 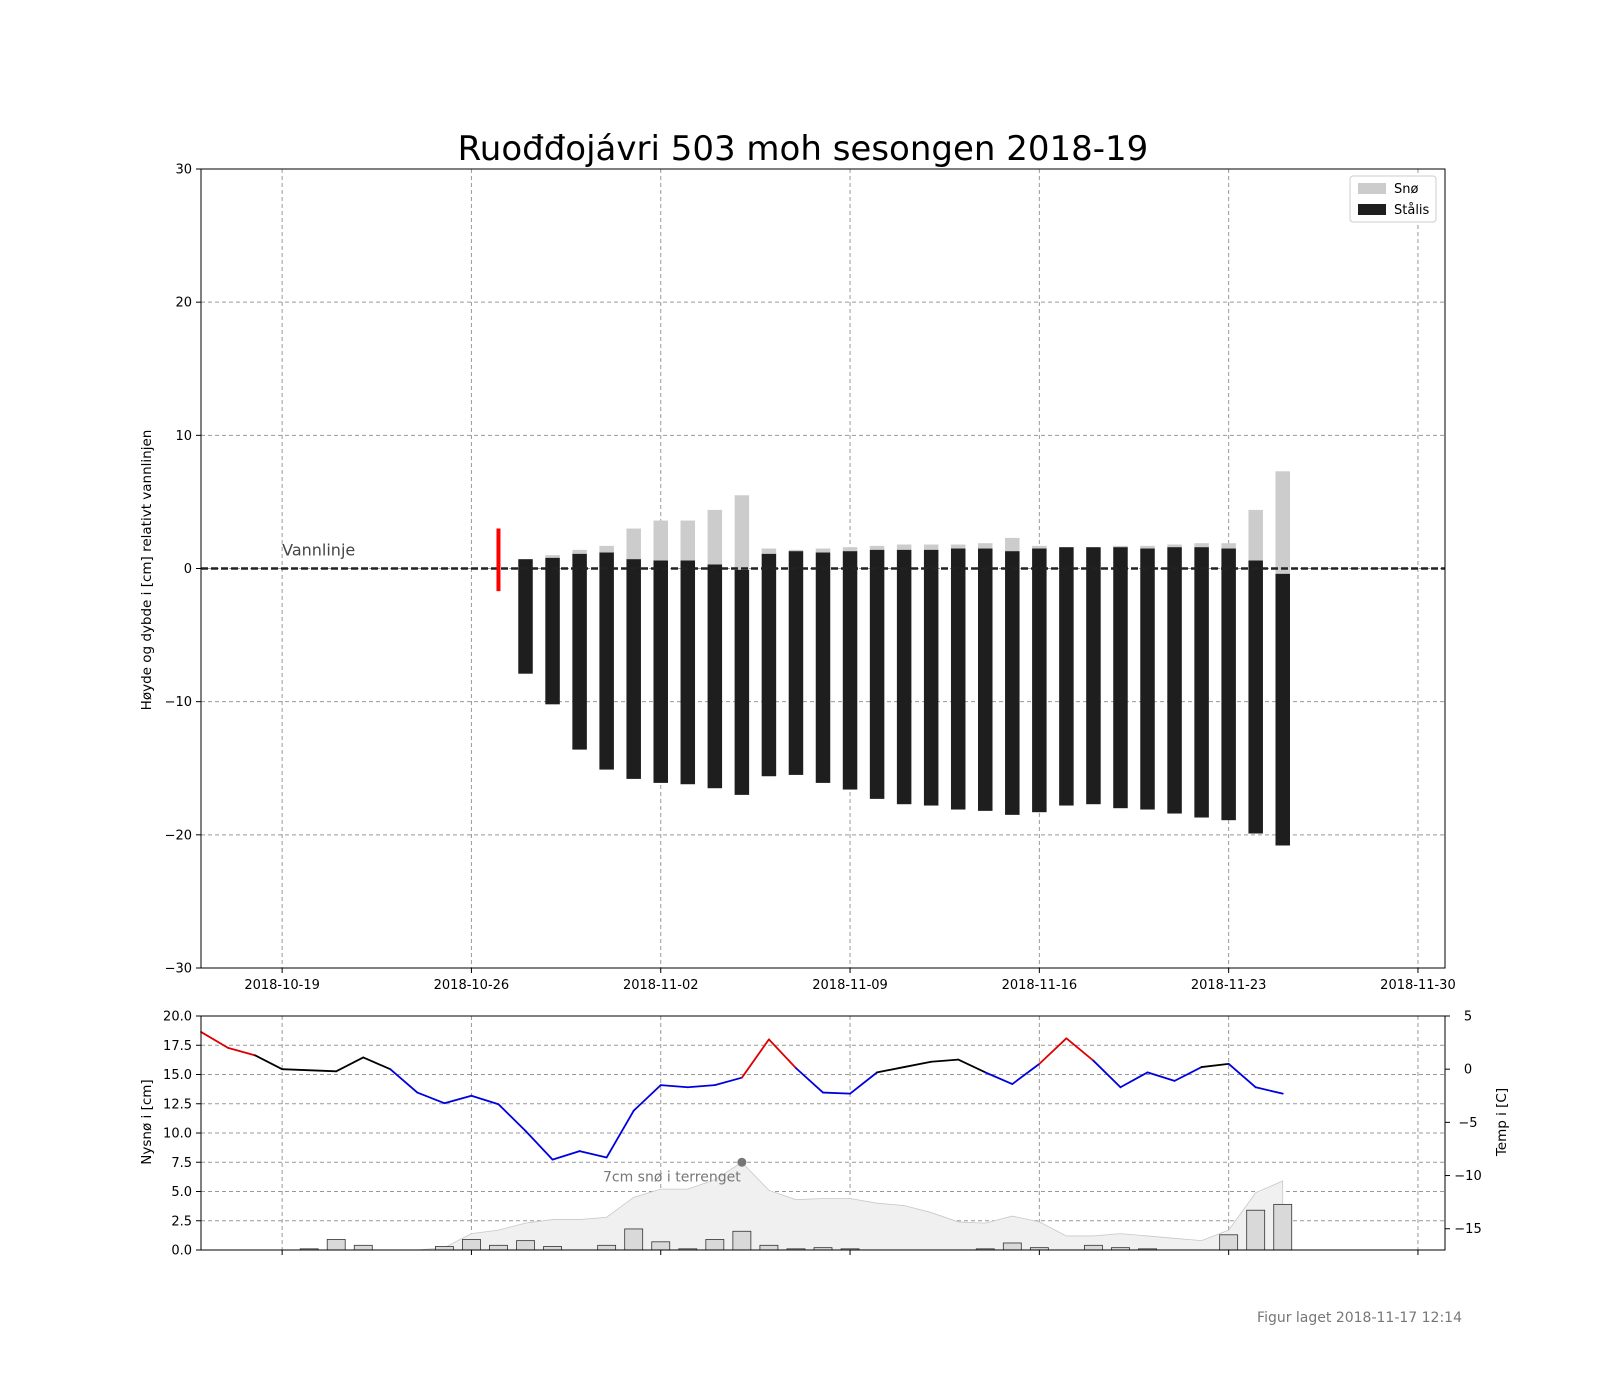 I want to click on y-tick-label-right: −15, so click(x=1467, y=1229).